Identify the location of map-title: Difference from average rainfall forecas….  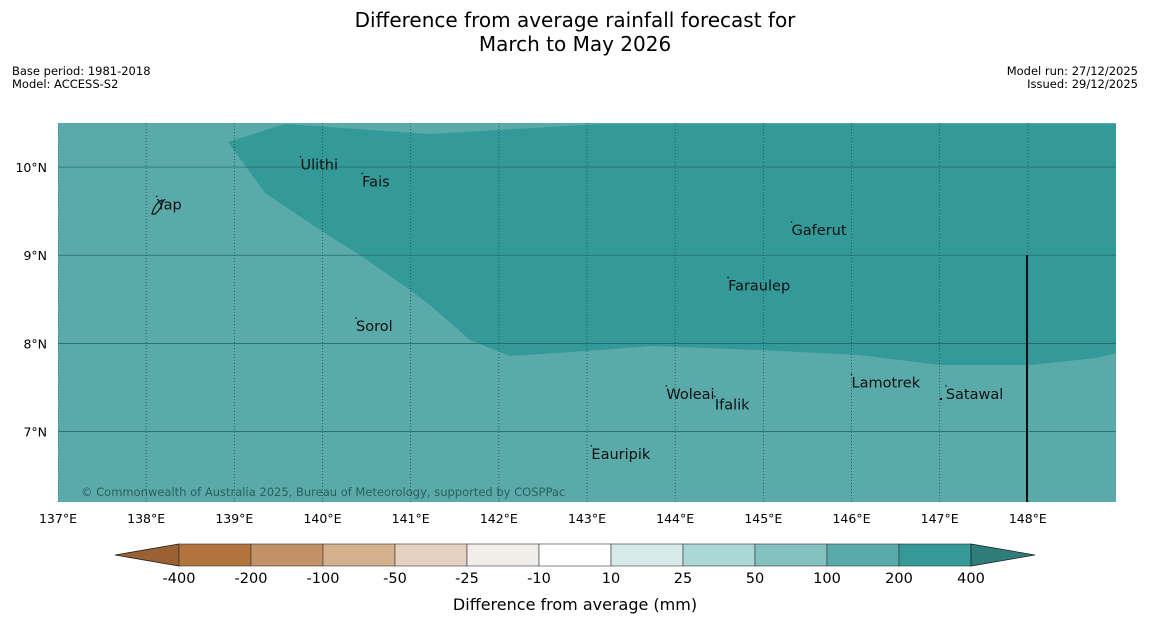
(575, 32).